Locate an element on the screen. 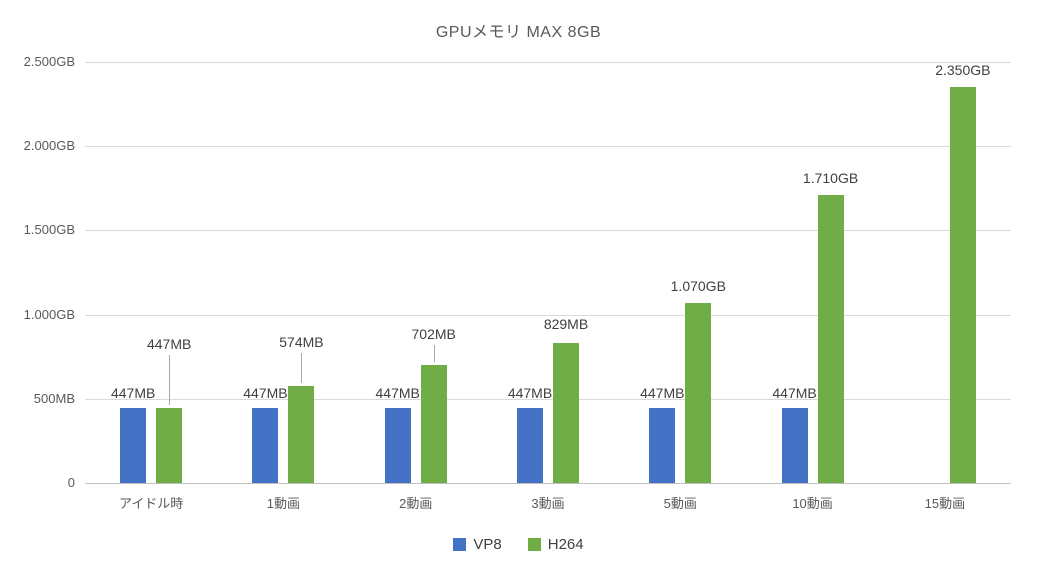  bar-vp8-5動画 is located at coordinates (662, 445).